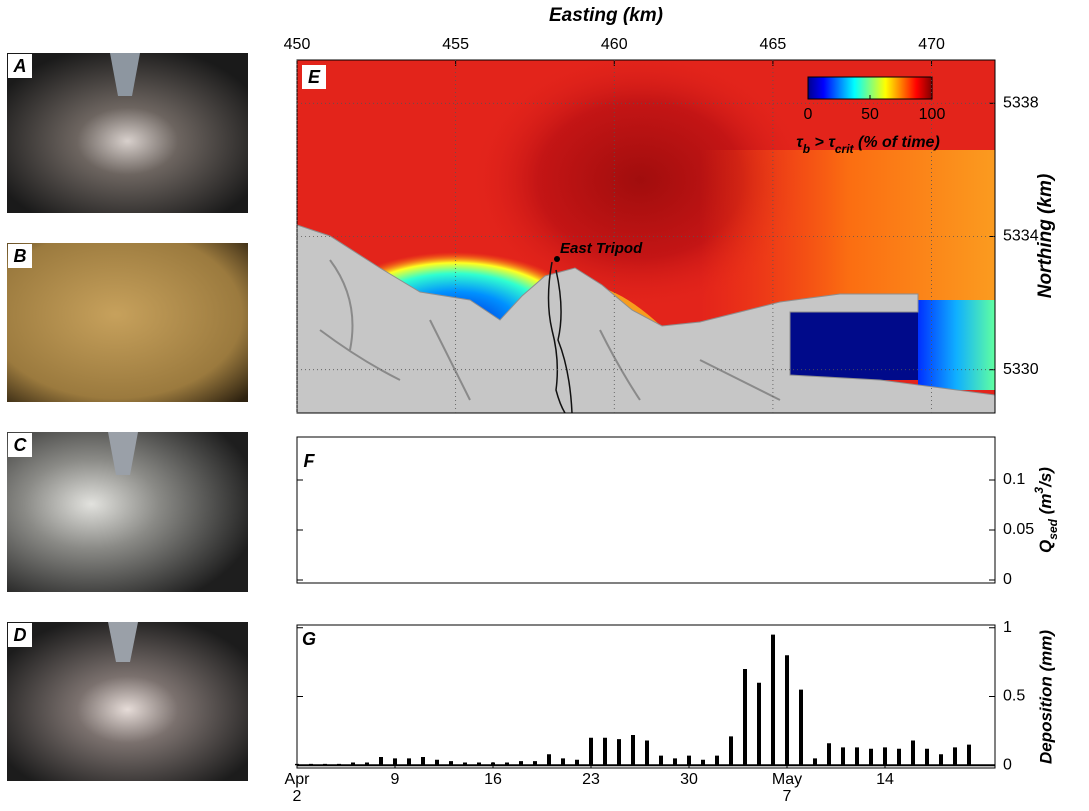 The width and height of the screenshot is (1089, 811). What do you see at coordinates (395, 779) in the screenshot?
I see `x-tick-label: 9` at bounding box center [395, 779].